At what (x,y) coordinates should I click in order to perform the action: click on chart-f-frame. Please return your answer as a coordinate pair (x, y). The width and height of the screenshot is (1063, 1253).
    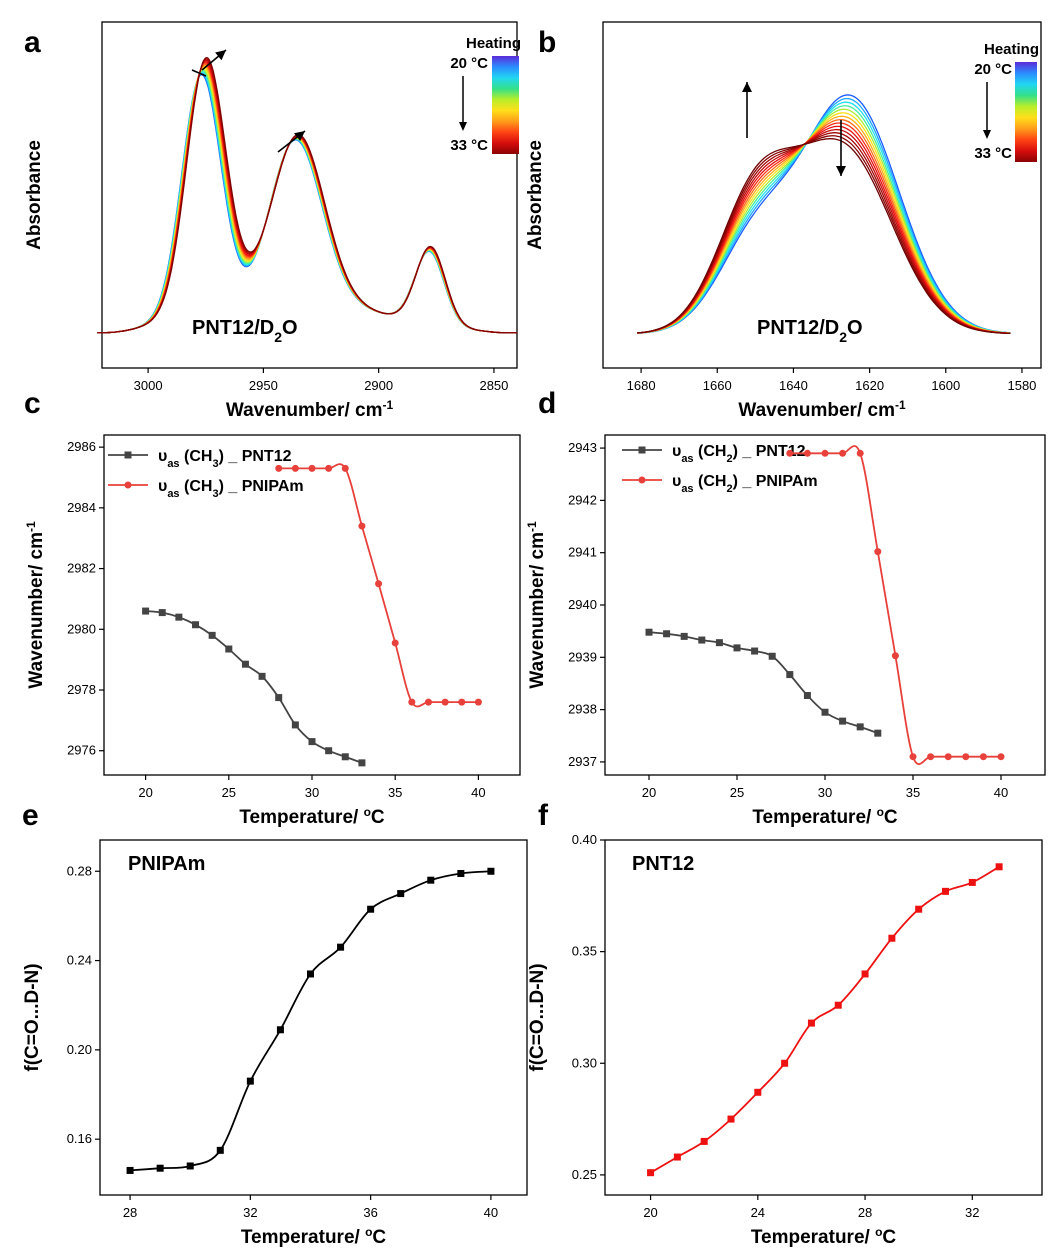
    Looking at the image, I should click on (823, 1017).